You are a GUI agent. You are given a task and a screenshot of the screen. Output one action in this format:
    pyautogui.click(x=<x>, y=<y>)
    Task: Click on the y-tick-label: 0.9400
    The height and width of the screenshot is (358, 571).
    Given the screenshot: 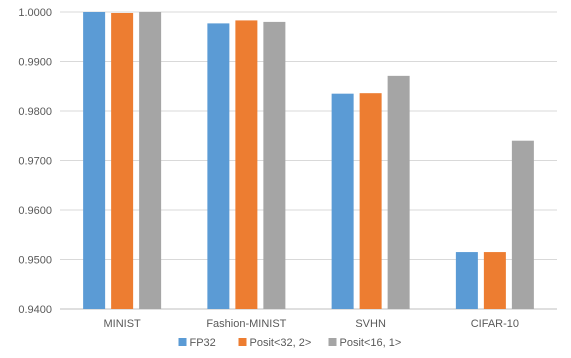 What is the action you would take?
    pyautogui.click(x=35, y=310)
    